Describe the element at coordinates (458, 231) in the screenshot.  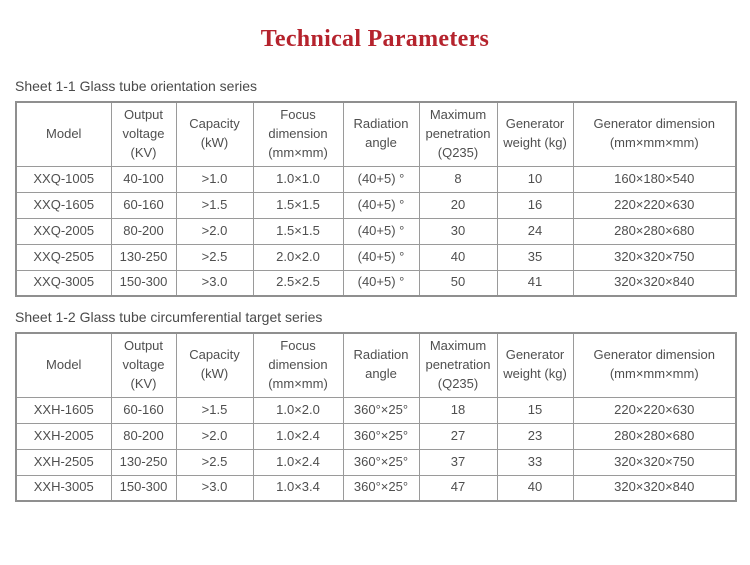
I see `cell-max-penetration: 30` at that location.